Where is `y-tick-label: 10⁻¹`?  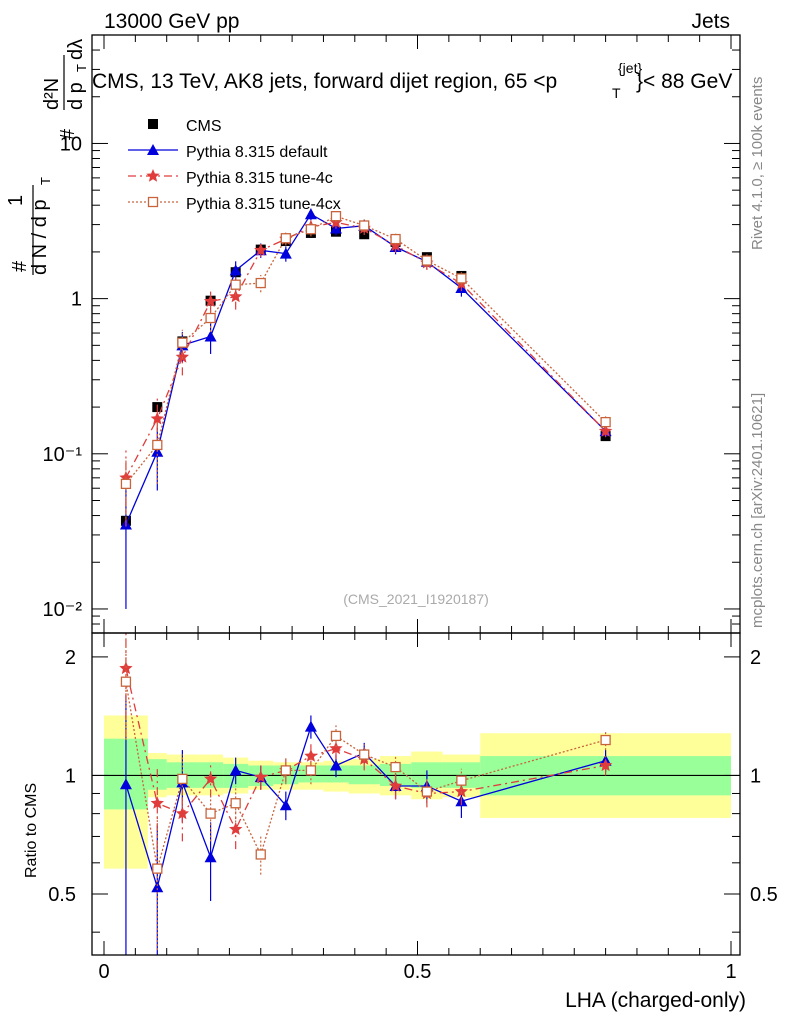
y-tick-label: 10⁻¹ is located at coordinates (63, 455).